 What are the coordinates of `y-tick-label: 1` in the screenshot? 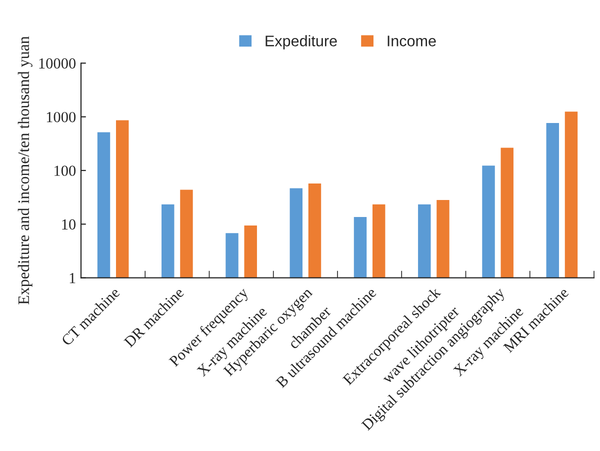 It's located at (73, 278).